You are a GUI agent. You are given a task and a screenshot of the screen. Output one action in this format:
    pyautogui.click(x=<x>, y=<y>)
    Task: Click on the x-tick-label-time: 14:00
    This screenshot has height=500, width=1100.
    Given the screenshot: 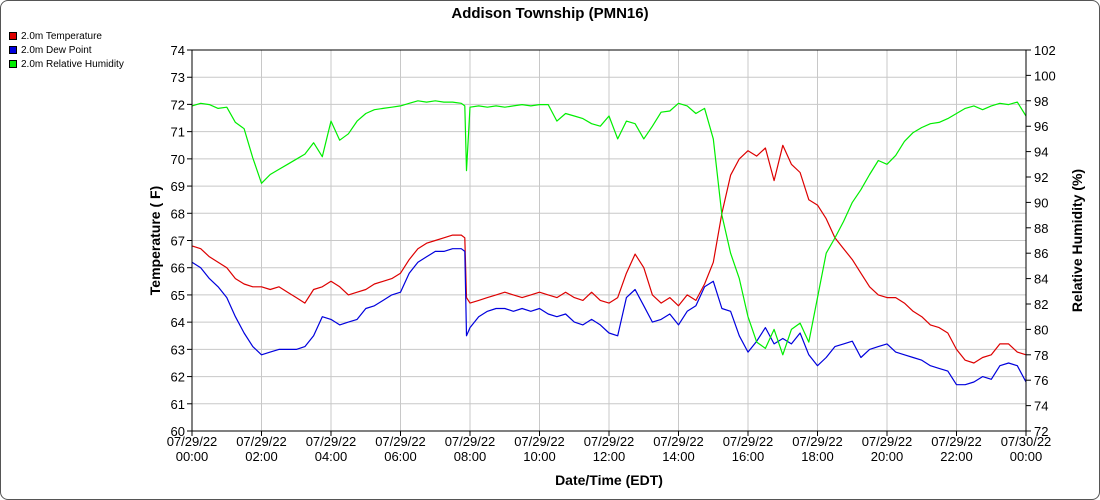 What is the action you would take?
    pyautogui.click(x=678, y=456)
    